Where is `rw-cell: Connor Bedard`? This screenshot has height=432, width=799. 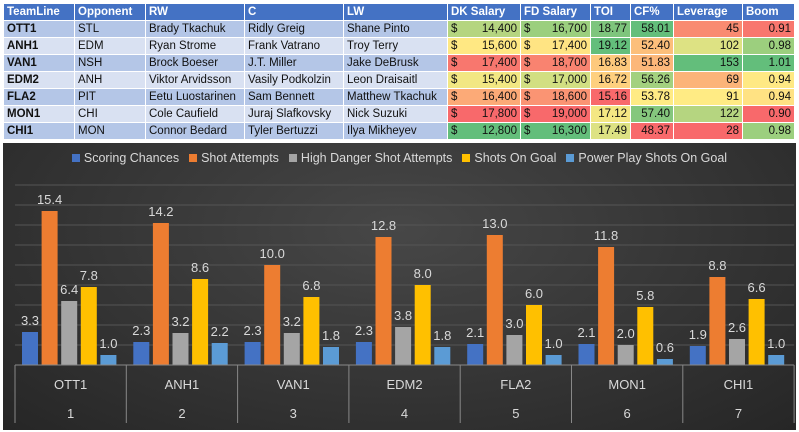
rw-cell: Connor Bedard is located at coordinates (195, 131).